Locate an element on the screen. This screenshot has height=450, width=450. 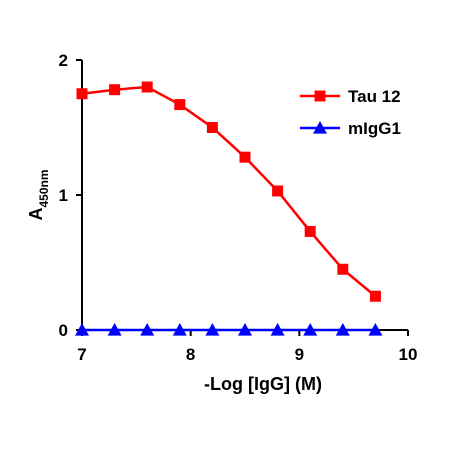
y-tick-label: 2 is located at coordinates (63, 60).